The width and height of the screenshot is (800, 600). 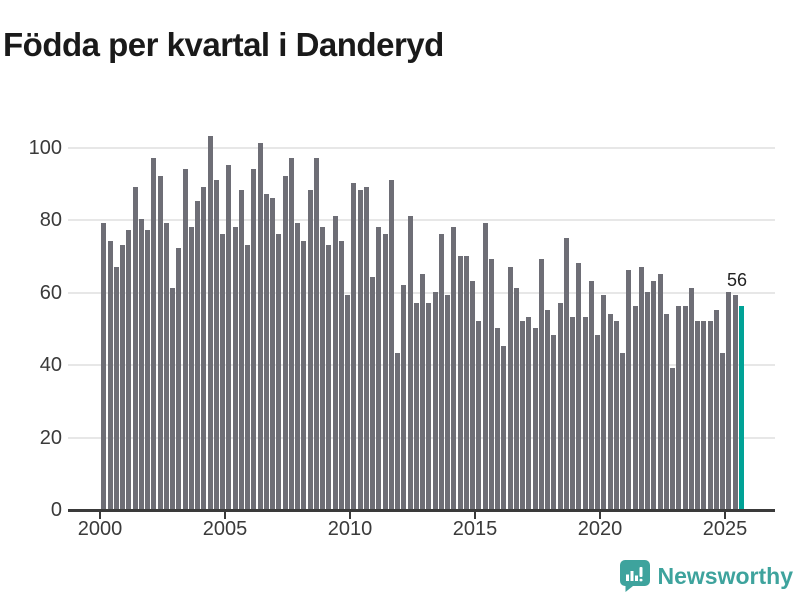 I want to click on bar-2007-Q4, so click(x=298, y=366).